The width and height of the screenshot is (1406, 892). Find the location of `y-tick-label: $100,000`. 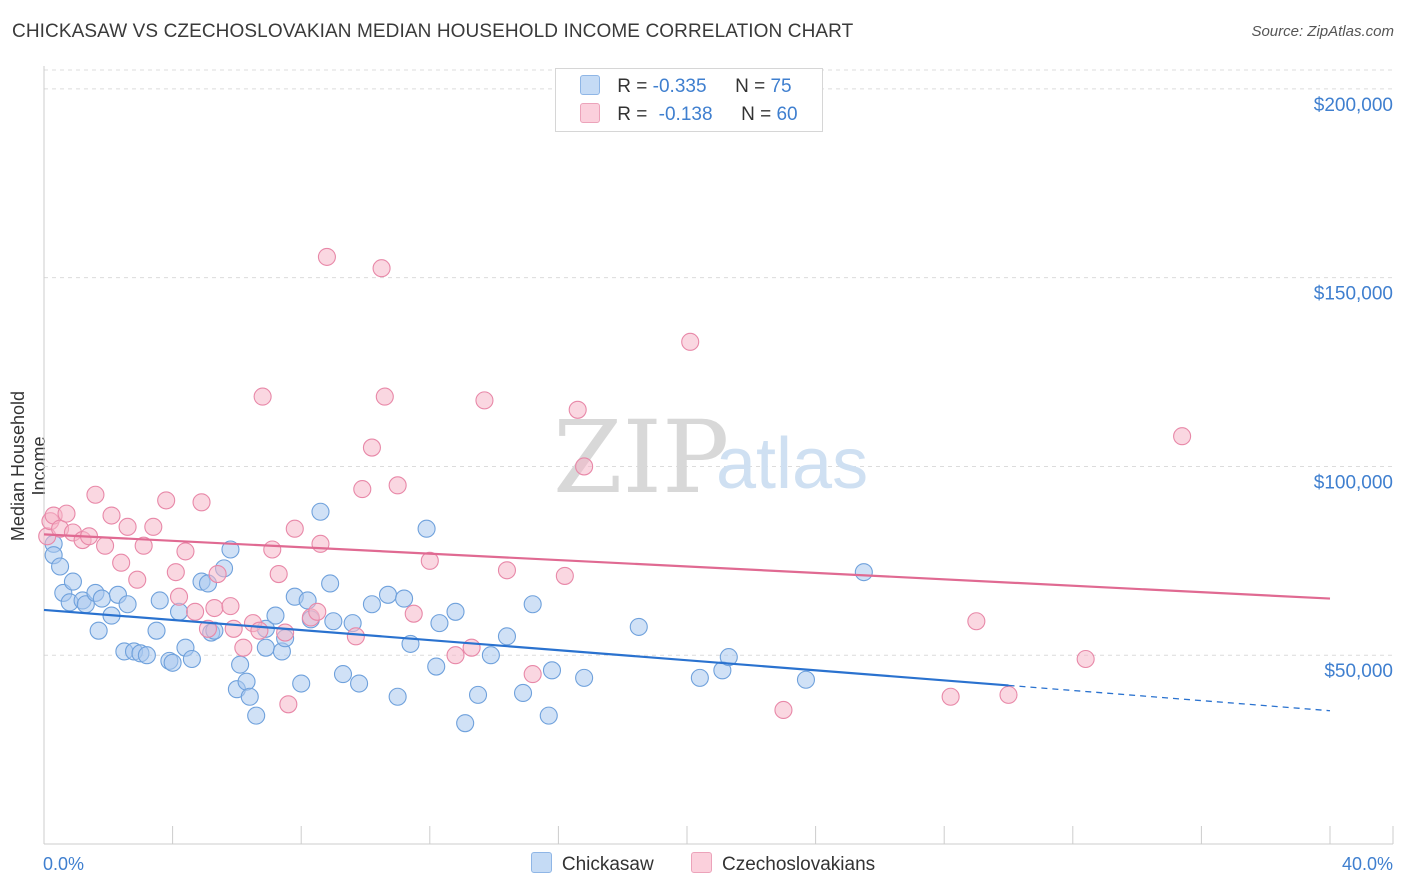

y-tick-label: $100,000 is located at coordinates (1353, 482).